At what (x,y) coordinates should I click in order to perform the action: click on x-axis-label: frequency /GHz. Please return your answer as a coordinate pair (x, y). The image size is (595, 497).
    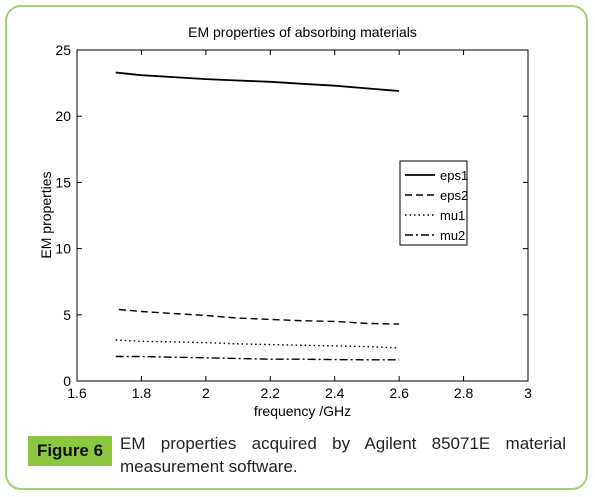
    Looking at the image, I should click on (302, 411).